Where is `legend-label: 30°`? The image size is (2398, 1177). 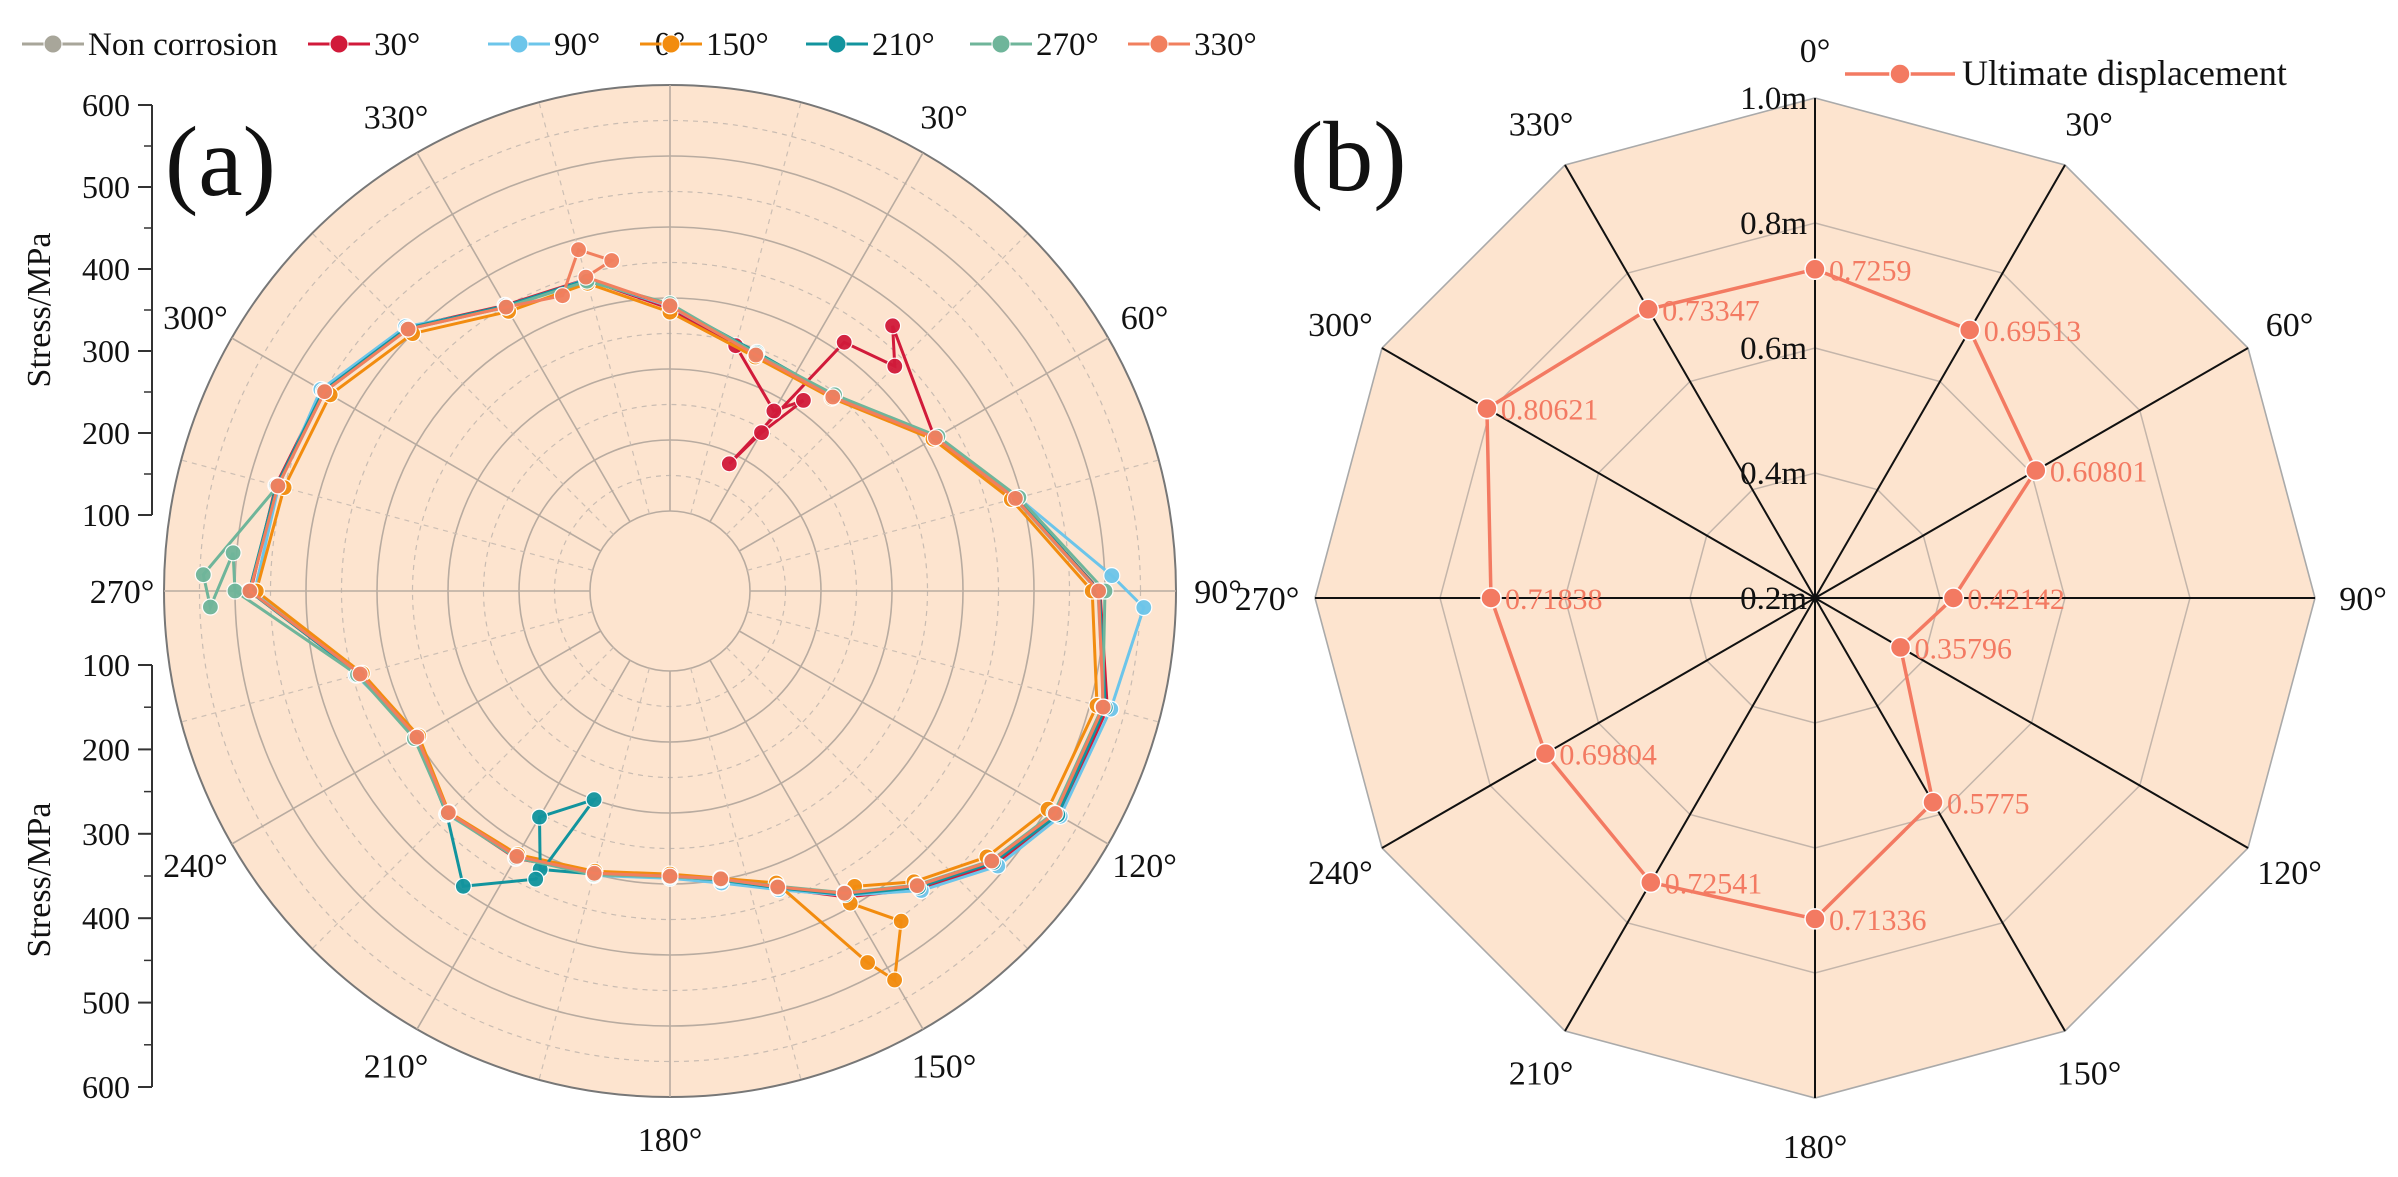
legend-label: 30° is located at coordinates (397, 45).